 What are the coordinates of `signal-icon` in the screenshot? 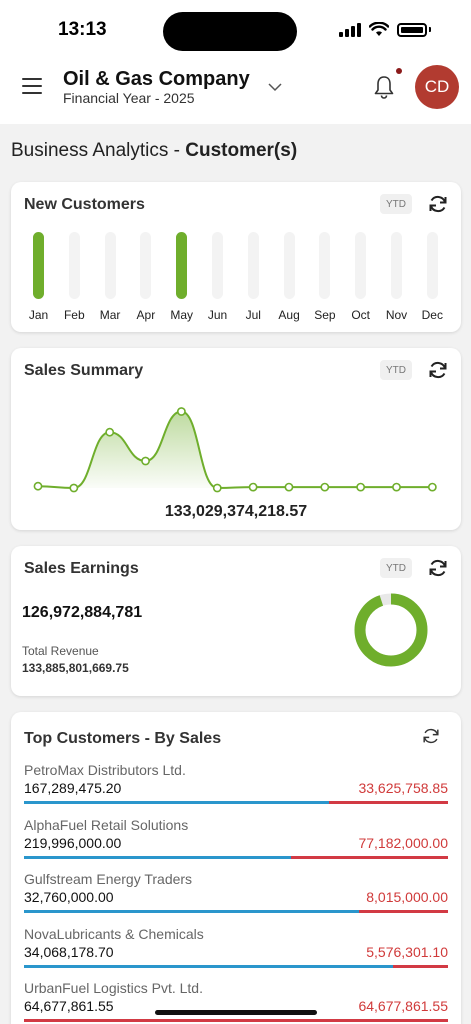 It's located at (350, 29).